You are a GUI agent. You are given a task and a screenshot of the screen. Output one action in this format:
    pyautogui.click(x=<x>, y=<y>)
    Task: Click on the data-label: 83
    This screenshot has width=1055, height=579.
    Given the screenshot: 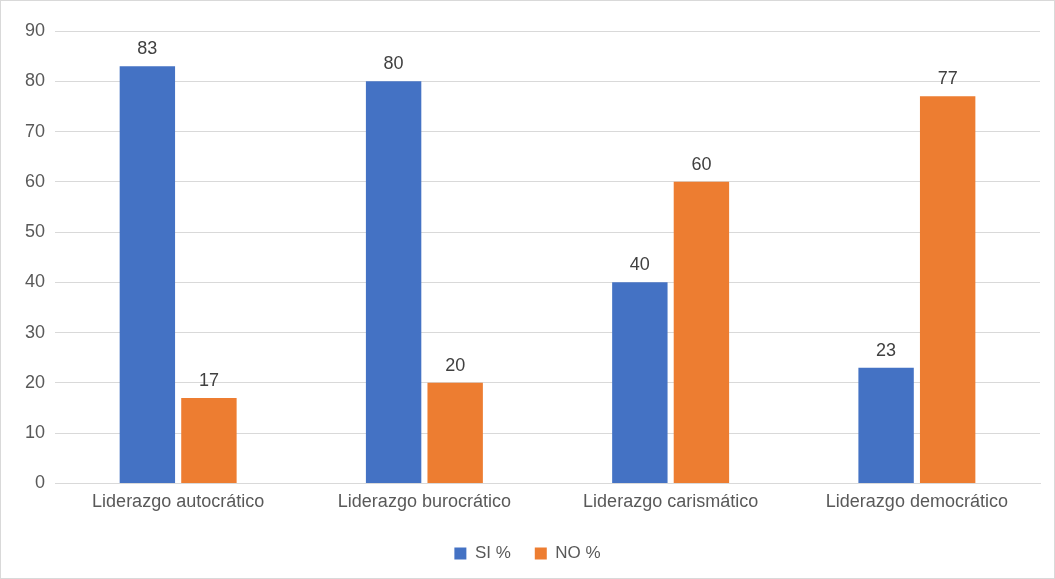 What is the action you would take?
    pyautogui.click(x=147, y=48)
    